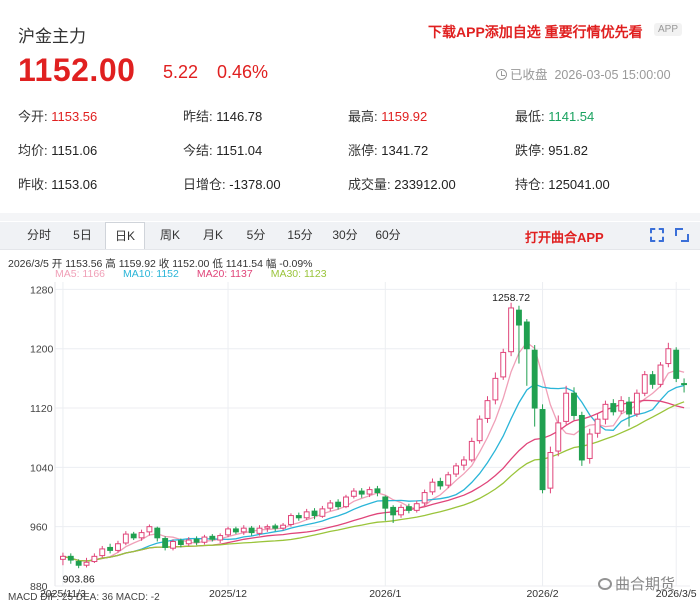 This screenshot has height=600, width=700. Describe the element at coordinates (204, 184) in the screenshot. I see `stat-label: 日增仓:` at that location.